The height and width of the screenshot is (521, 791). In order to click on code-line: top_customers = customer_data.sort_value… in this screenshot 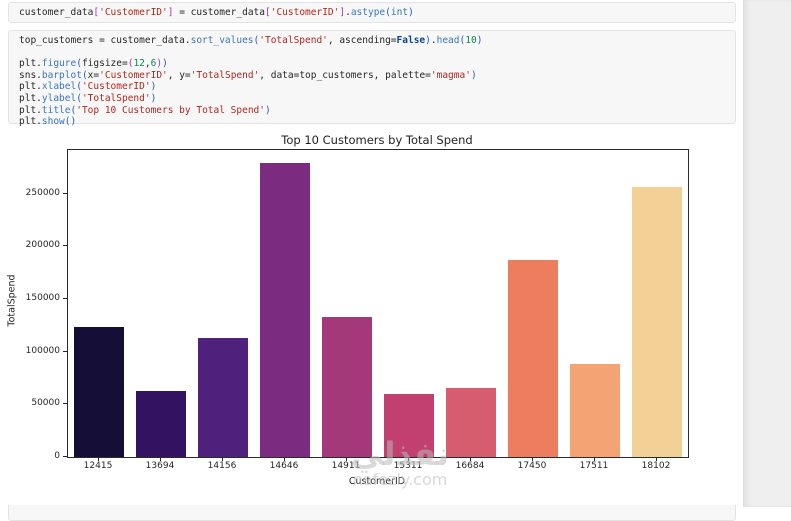, I will do `click(251, 40)`.